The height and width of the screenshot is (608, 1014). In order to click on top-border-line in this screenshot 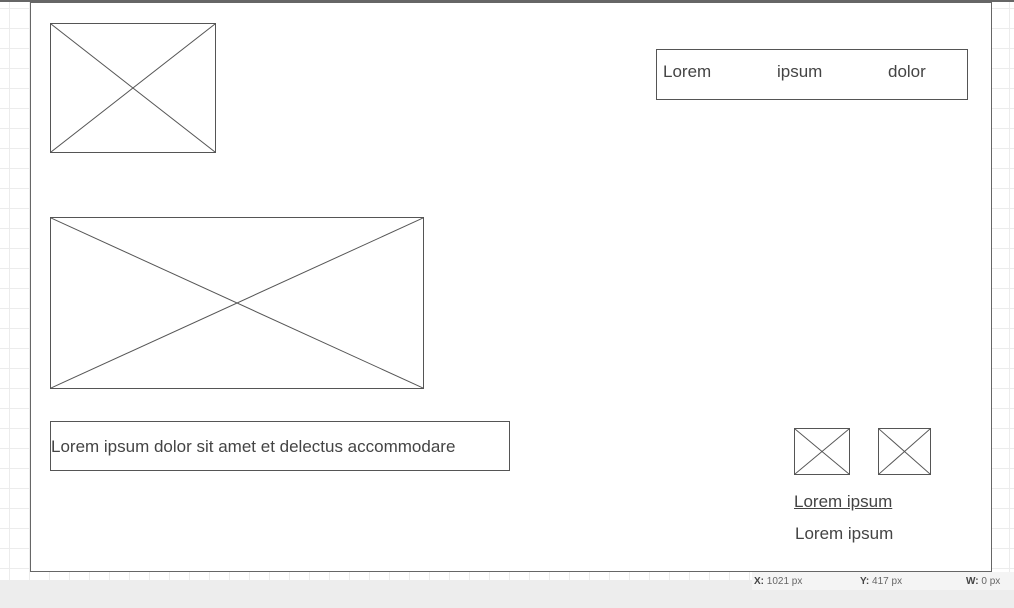, I will do `click(507, 1)`.